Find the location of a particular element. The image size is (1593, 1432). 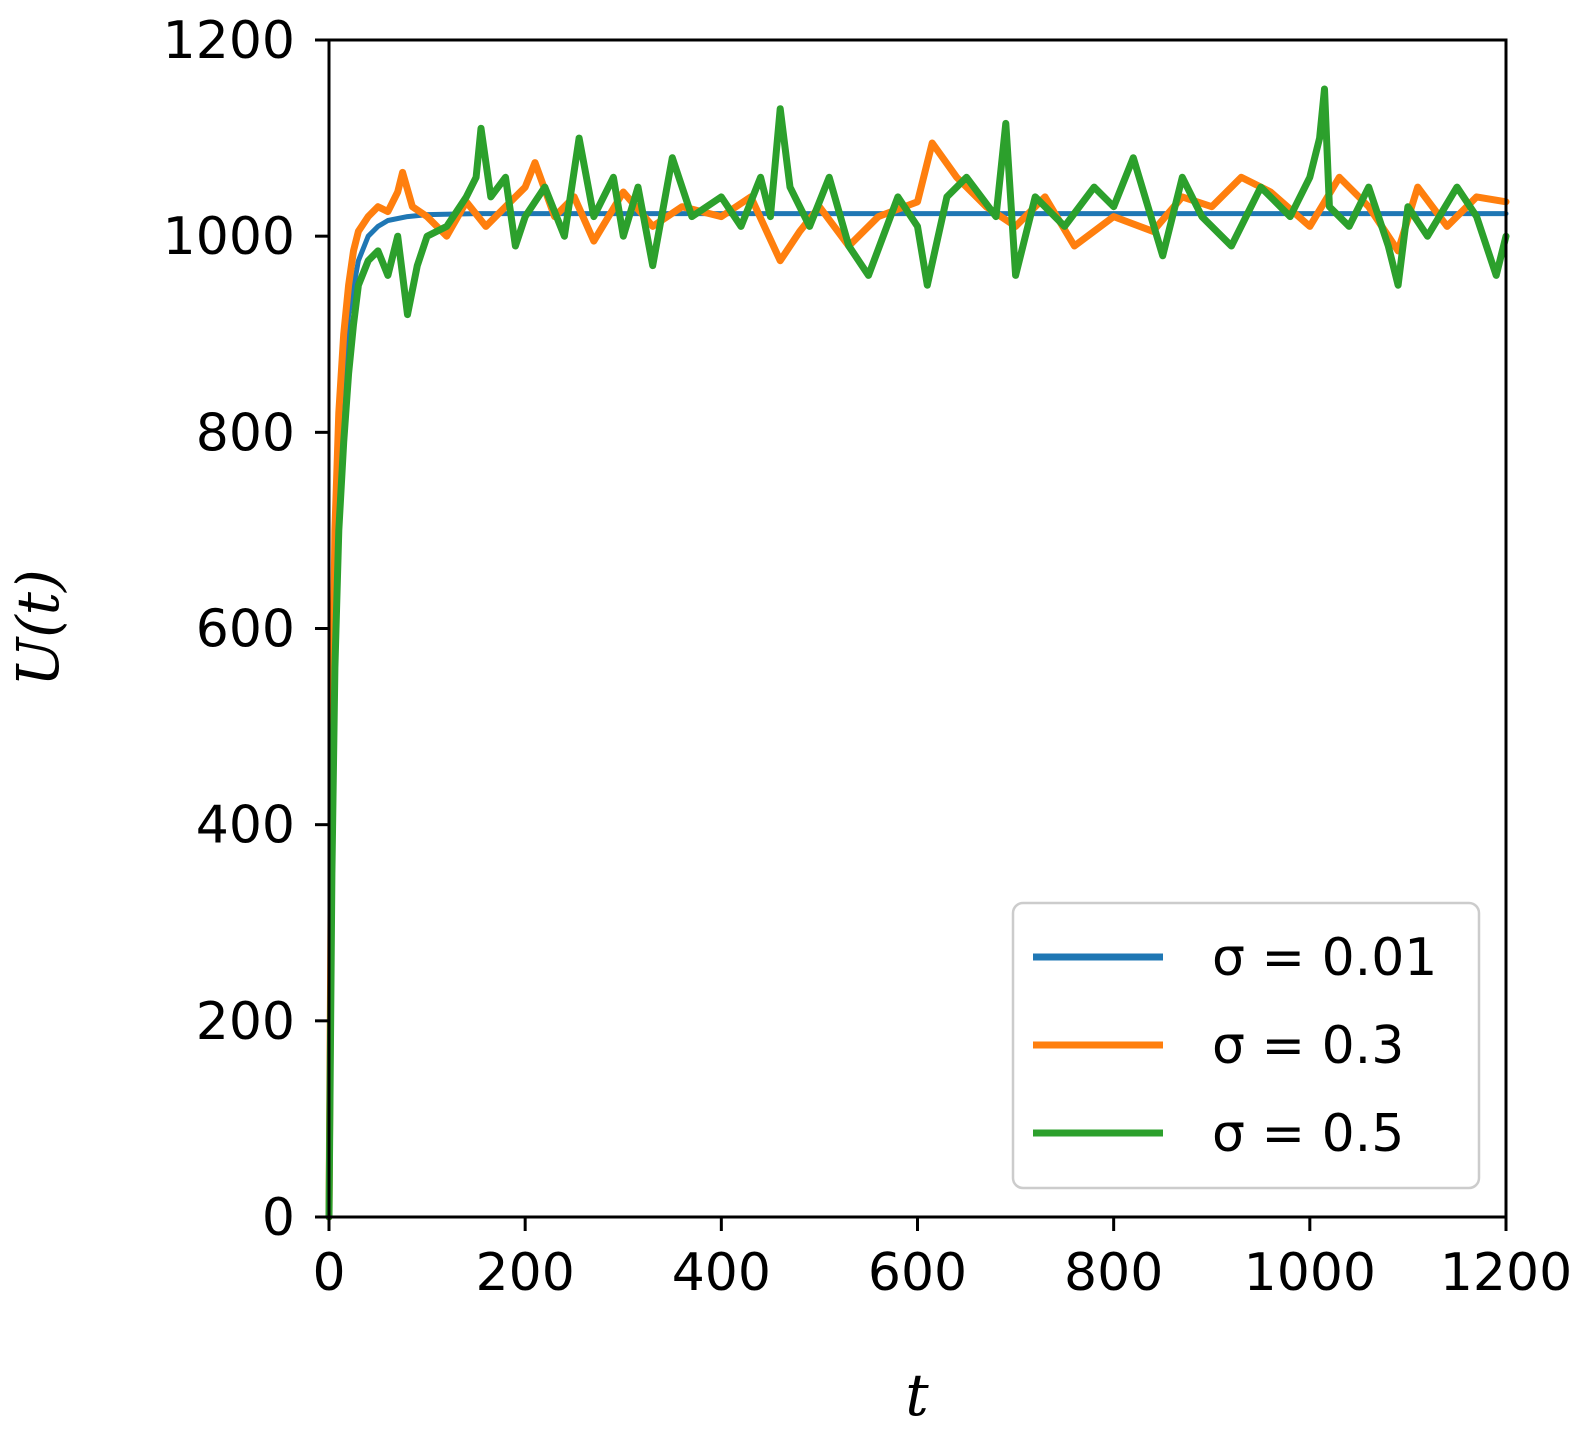

y-tick-label: 0 is located at coordinates (278, 1218).